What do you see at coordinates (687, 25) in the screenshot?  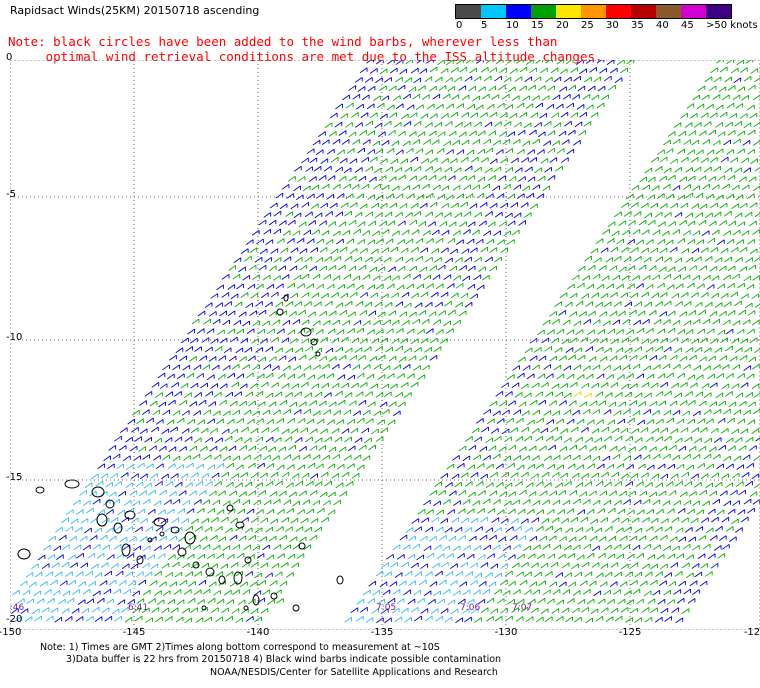 I see `legend-label: 45` at bounding box center [687, 25].